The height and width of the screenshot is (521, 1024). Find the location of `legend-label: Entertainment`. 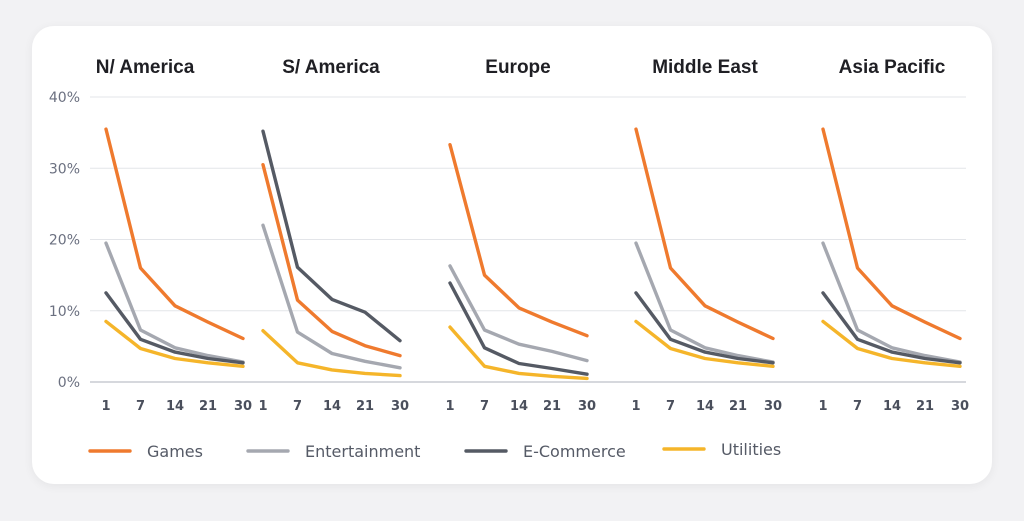

legend-label: Entertainment is located at coordinates (362, 451).